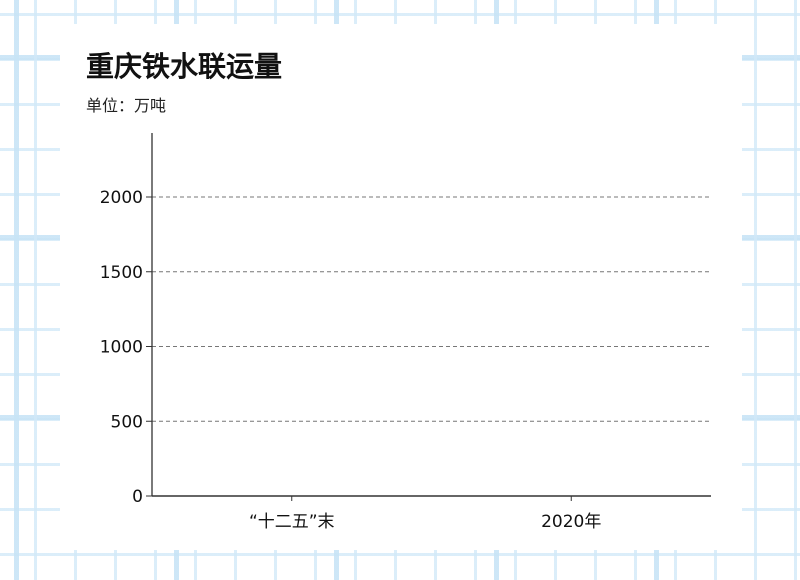 This screenshot has width=800, height=580. Describe the element at coordinates (127, 422) in the screenshot. I see `y-tick-label: 500` at that location.